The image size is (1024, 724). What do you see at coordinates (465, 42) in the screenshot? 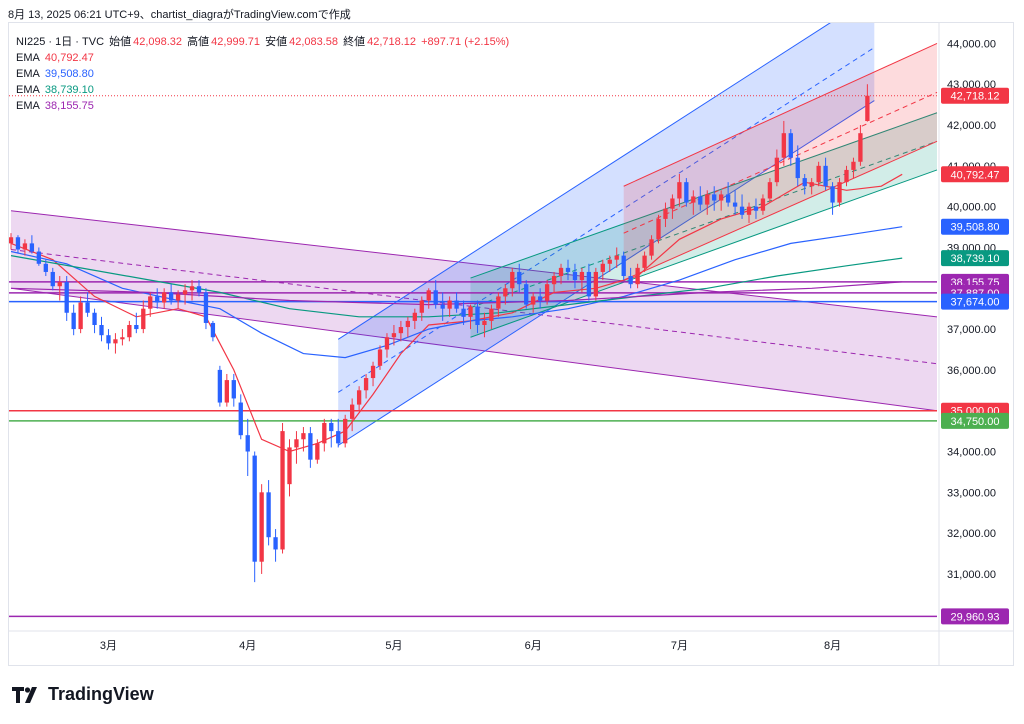
I see `legend-change: +897.71 (+2.15%)` at bounding box center [465, 42].